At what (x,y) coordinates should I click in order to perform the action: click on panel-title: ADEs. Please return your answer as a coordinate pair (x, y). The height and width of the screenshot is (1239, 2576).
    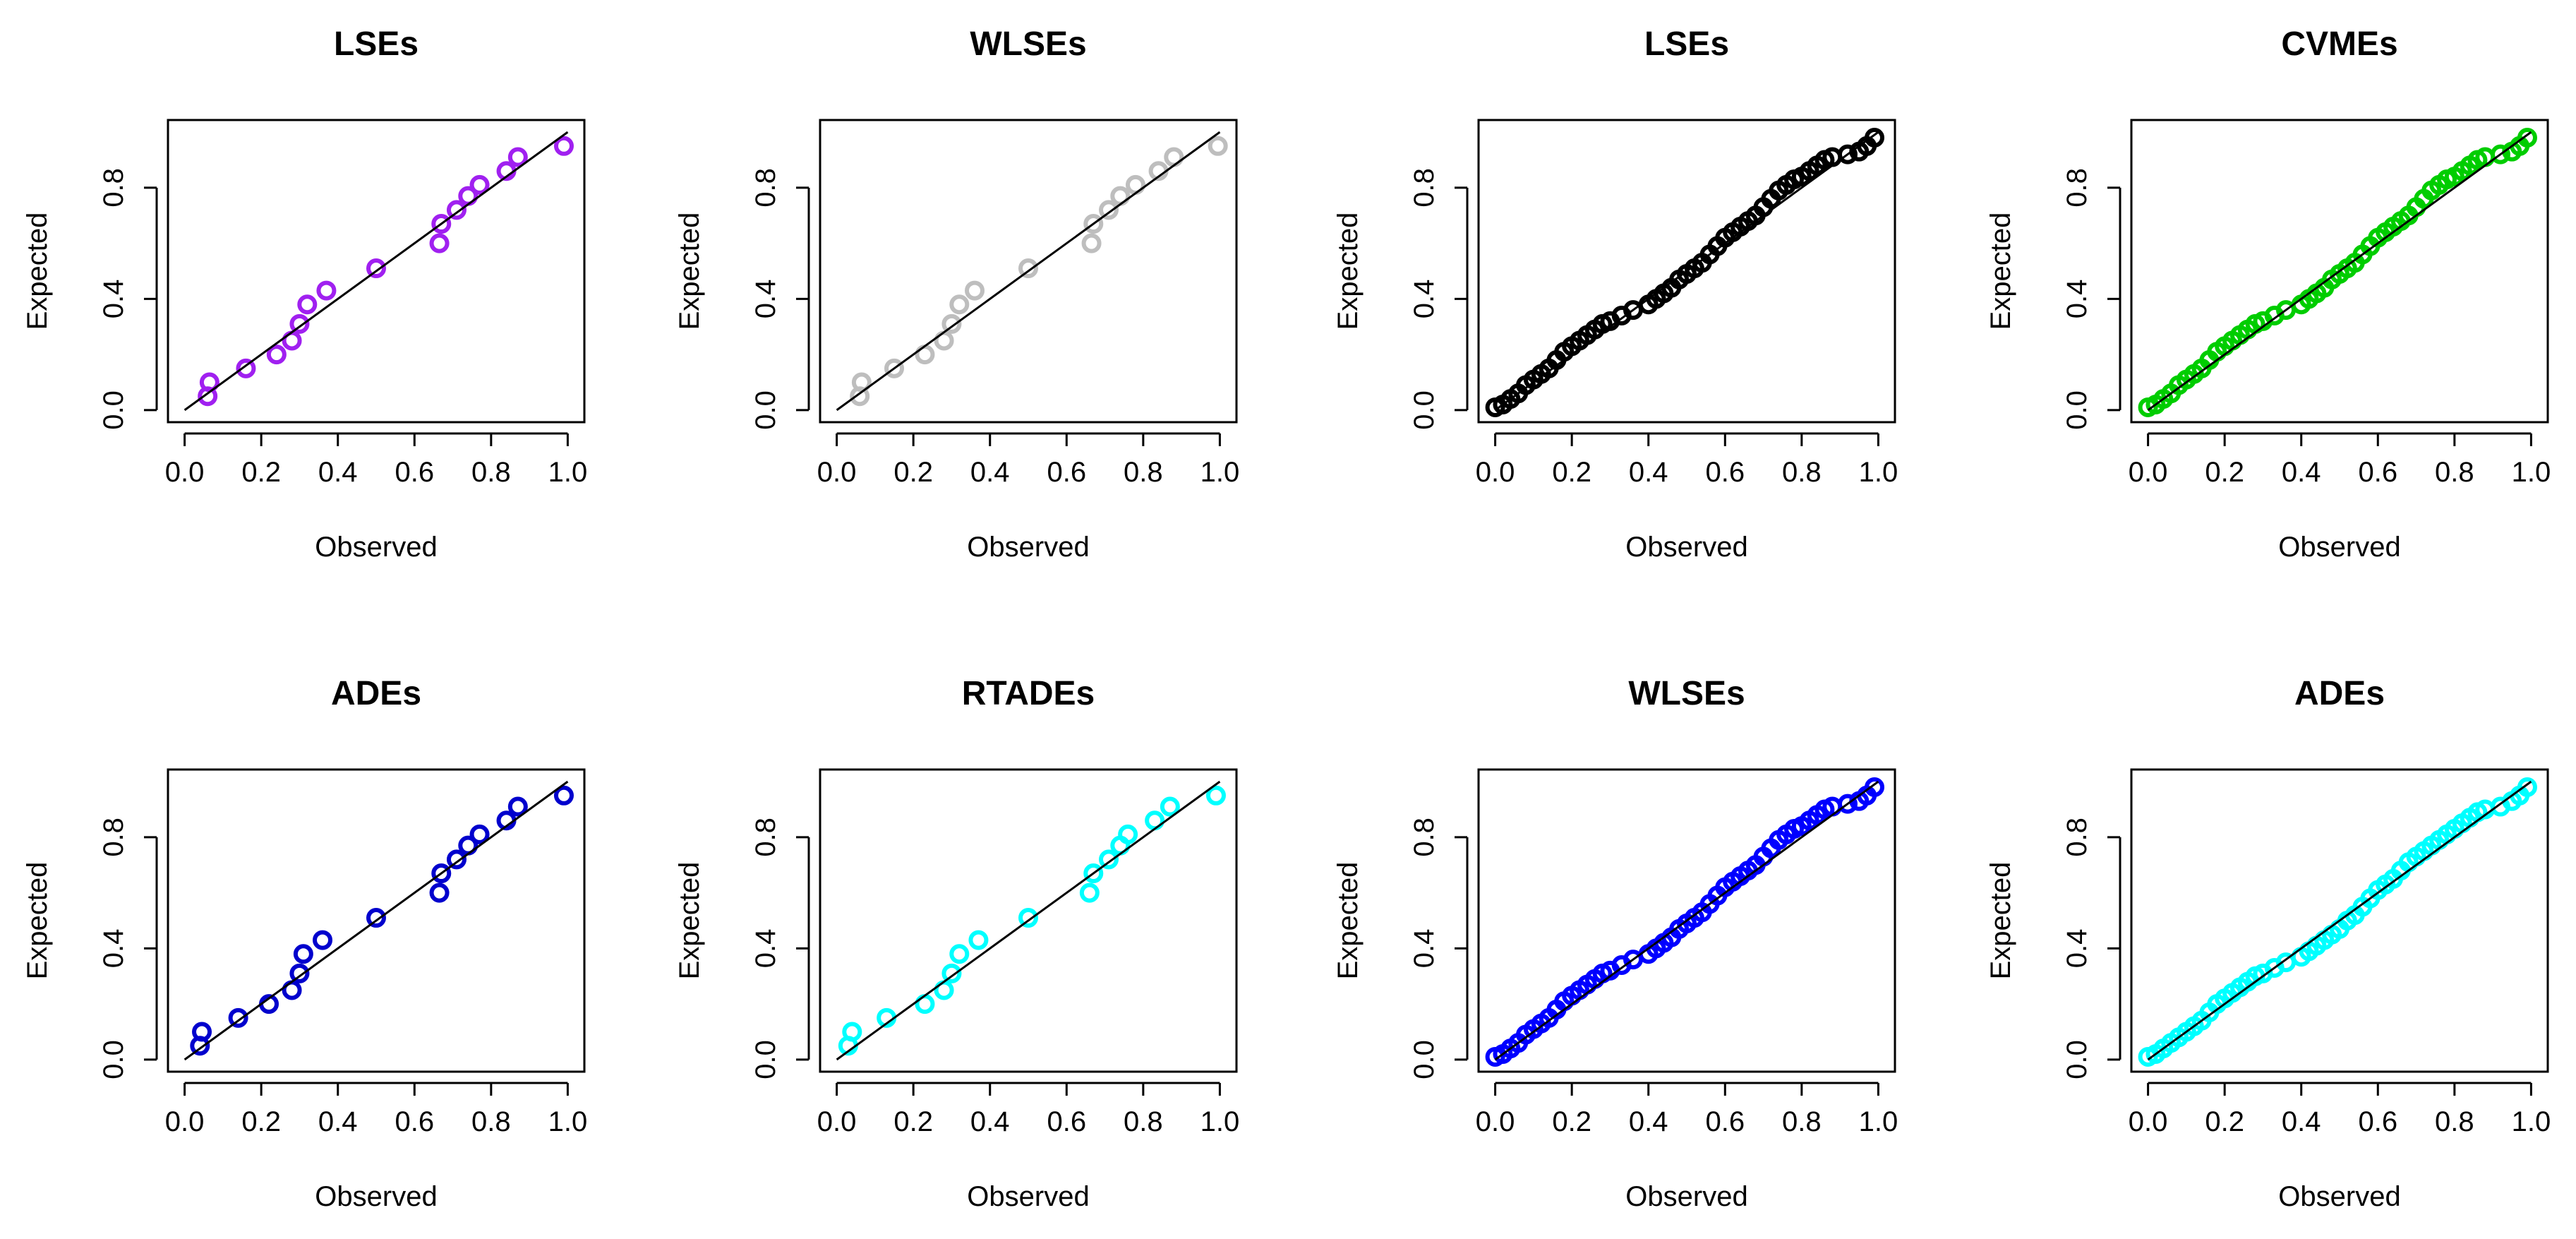
    Looking at the image, I should click on (376, 693).